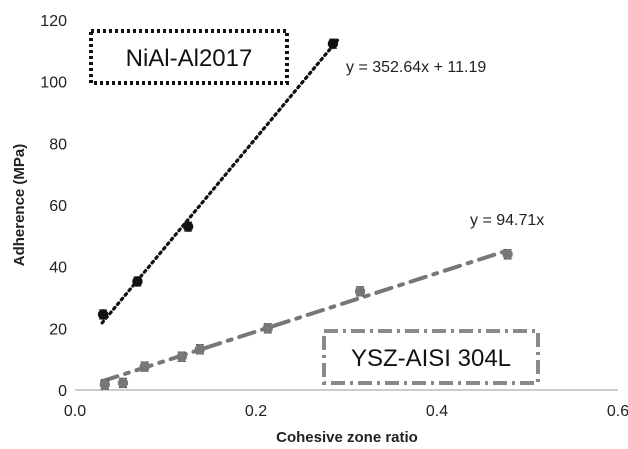 The height and width of the screenshot is (449, 628). I want to click on series-label-nial: NiAl-Al2017, so click(189, 58).